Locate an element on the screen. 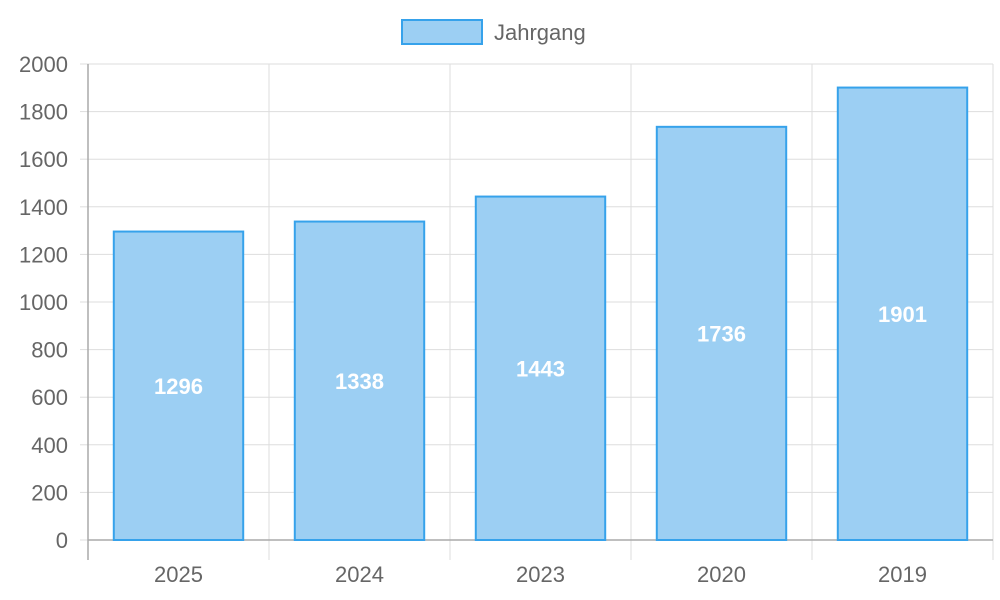  y-tick-label: 400 is located at coordinates (49, 445).